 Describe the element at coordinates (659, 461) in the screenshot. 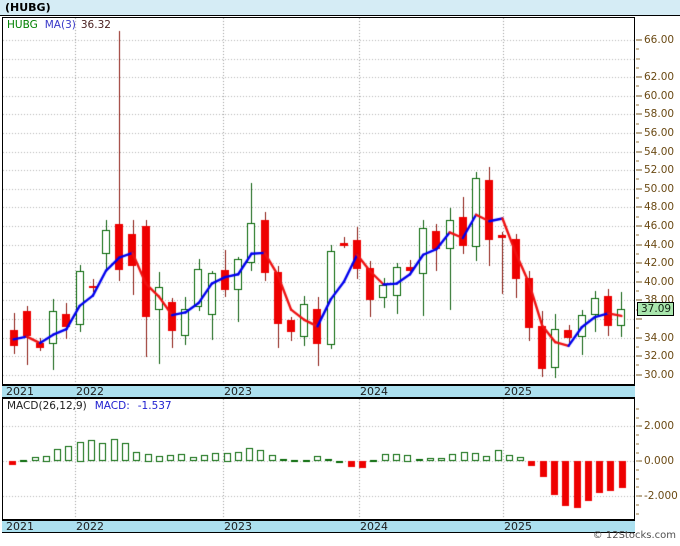

I see `macd-axis-label: 0.000` at that location.